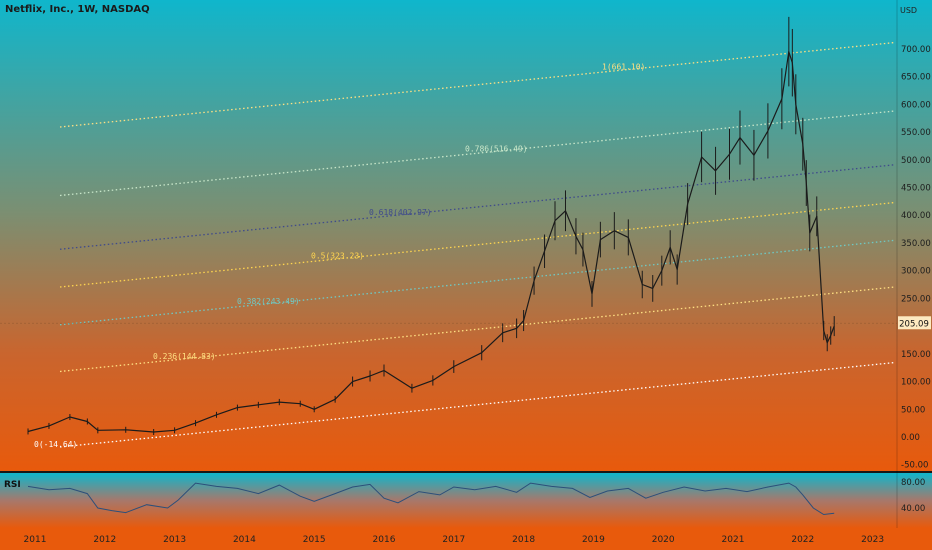 The height and width of the screenshot is (550, 932). What do you see at coordinates (916, 50) in the screenshot?
I see `y-tick-label: 700.00` at bounding box center [916, 50].